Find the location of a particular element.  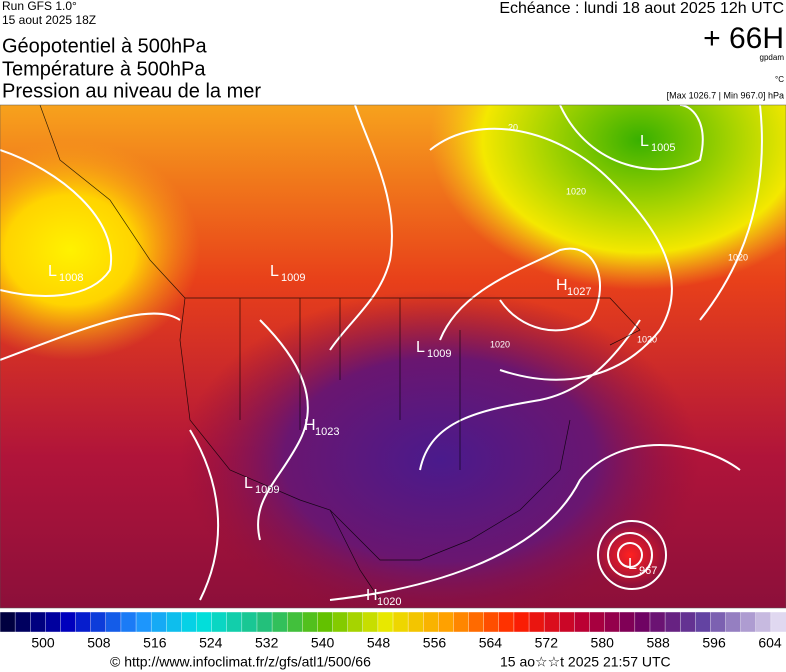

pressure-value: 967 is located at coordinates (648, 571).